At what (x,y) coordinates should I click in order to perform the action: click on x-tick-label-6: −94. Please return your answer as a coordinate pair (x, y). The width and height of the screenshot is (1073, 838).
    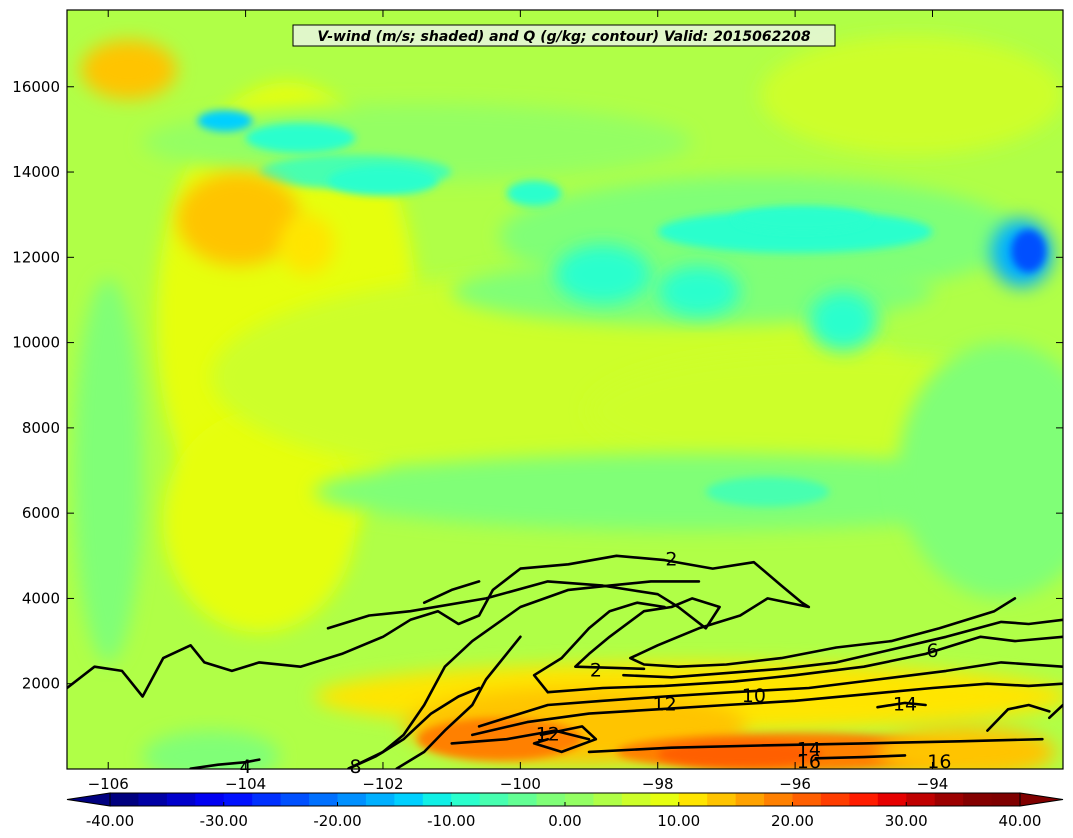
    Looking at the image, I should click on (933, 784).